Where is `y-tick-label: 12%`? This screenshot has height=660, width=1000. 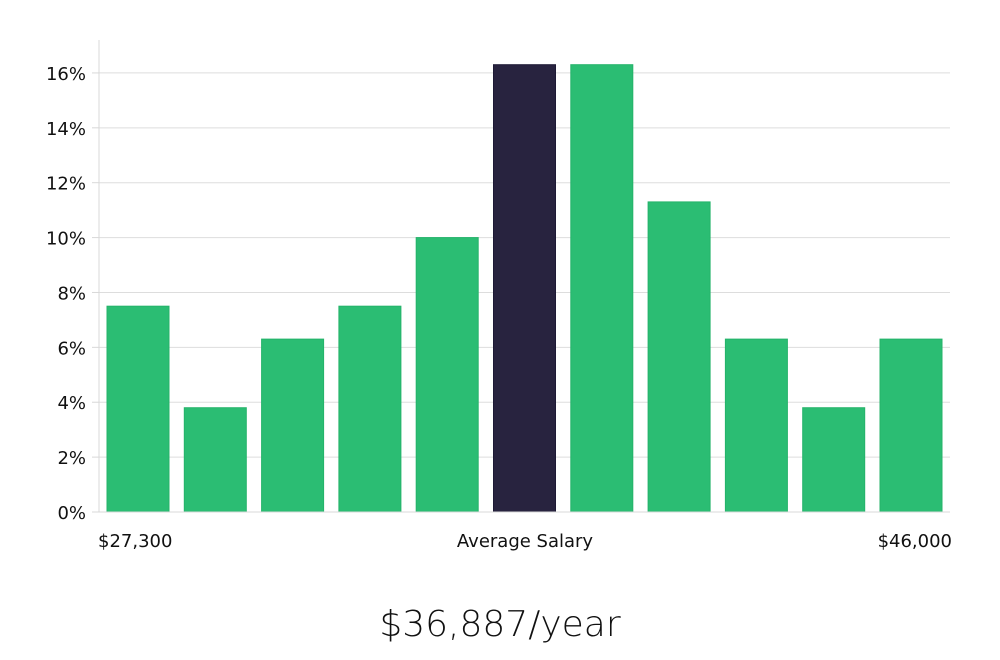 y-tick-label: 12% is located at coordinates (66, 184).